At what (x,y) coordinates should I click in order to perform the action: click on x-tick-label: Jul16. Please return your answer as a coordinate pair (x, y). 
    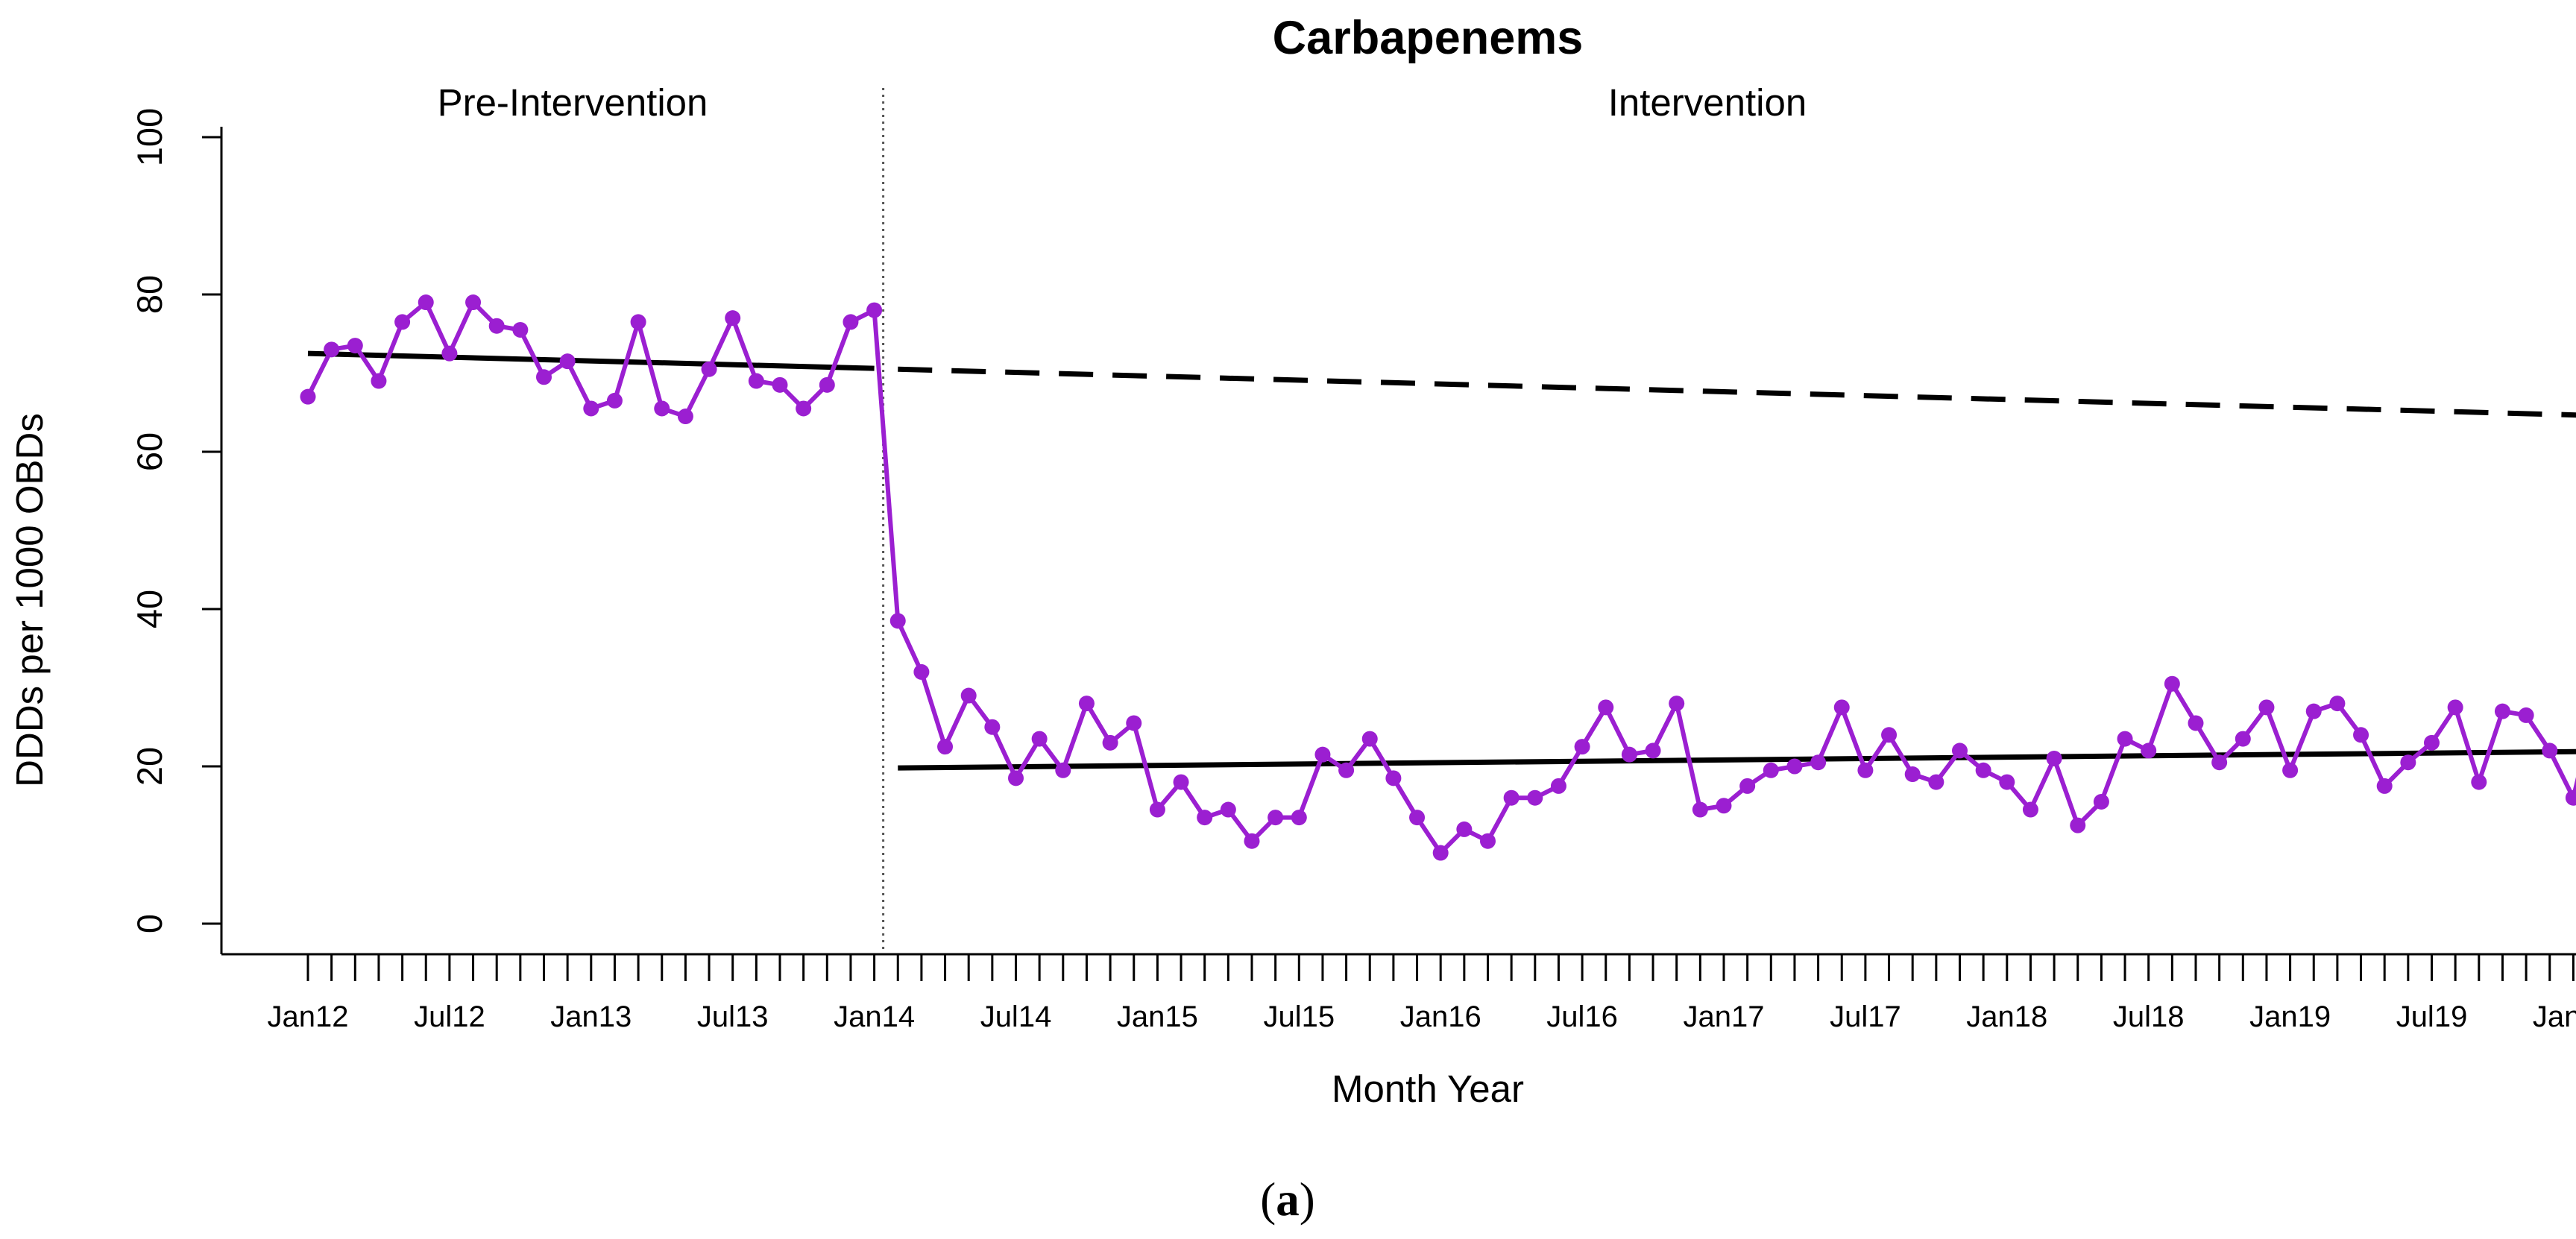
    Looking at the image, I should click on (1582, 1016).